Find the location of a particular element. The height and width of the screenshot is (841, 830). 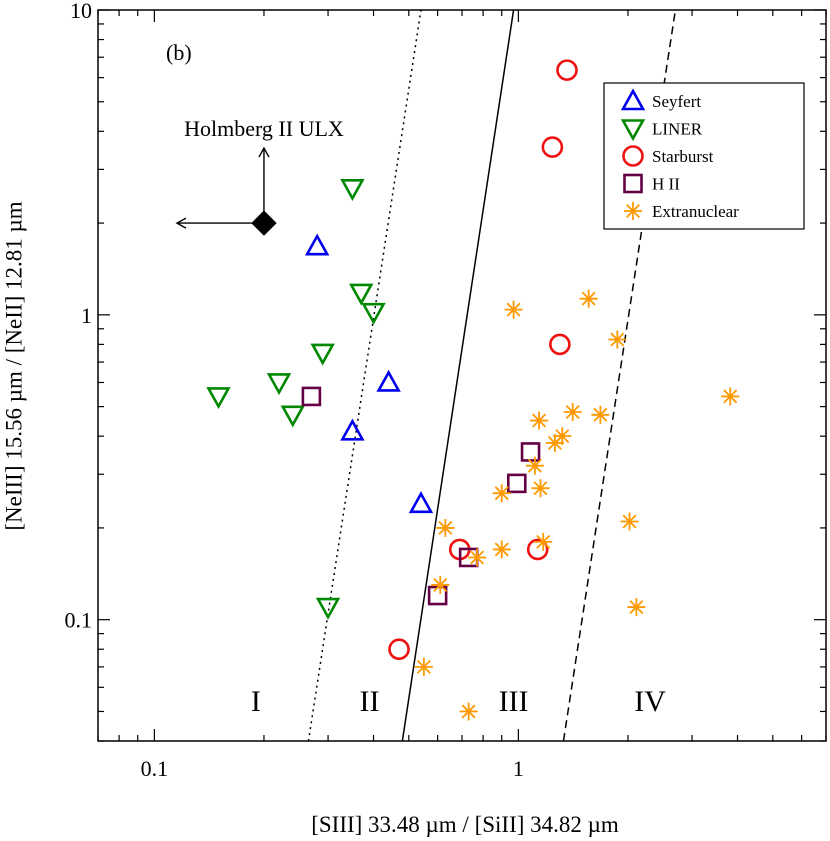

legend-h-ii-marker is located at coordinates (633, 183).